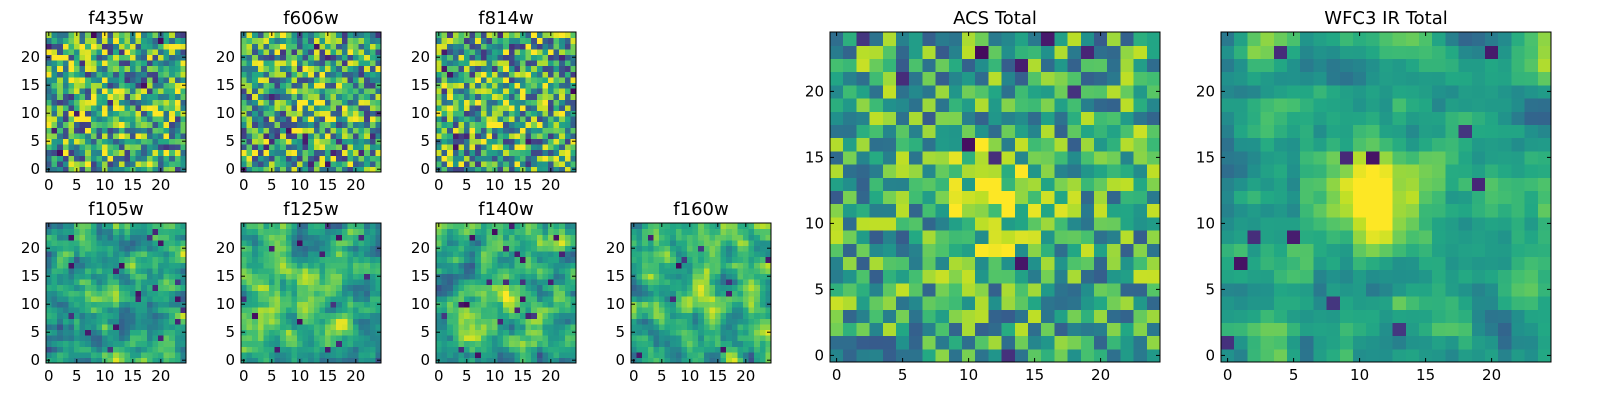  What do you see at coordinates (225, 304) in the screenshot?
I see `y-tick-label: 10` at bounding box center [225, 304].